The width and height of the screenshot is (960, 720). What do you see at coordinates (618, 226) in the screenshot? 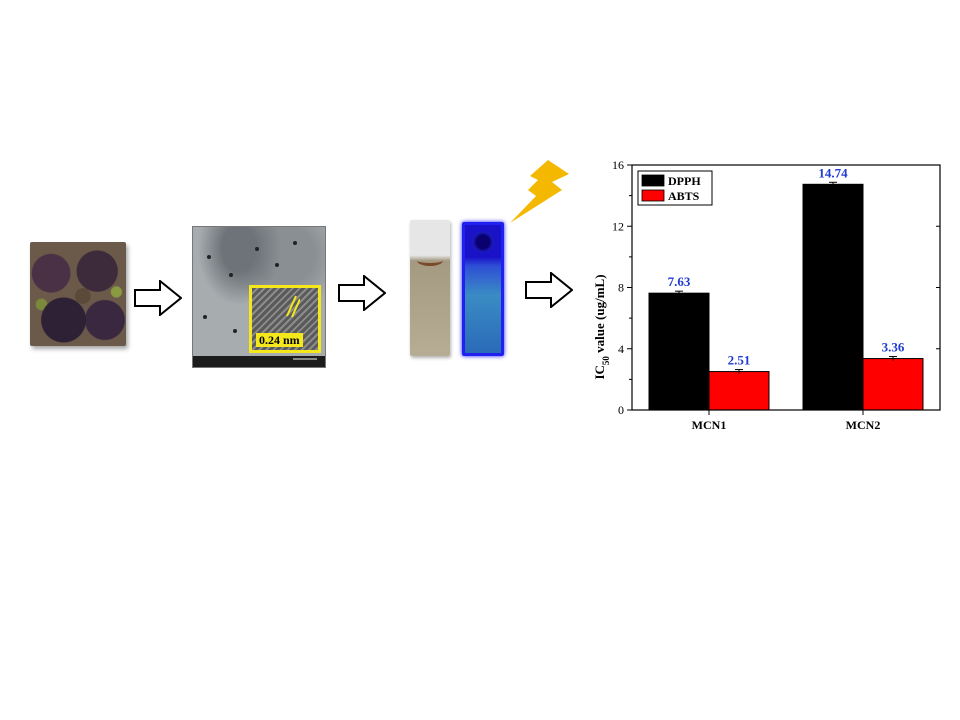
I see `y-tick-label: 12` at bounding box center [618, 226].